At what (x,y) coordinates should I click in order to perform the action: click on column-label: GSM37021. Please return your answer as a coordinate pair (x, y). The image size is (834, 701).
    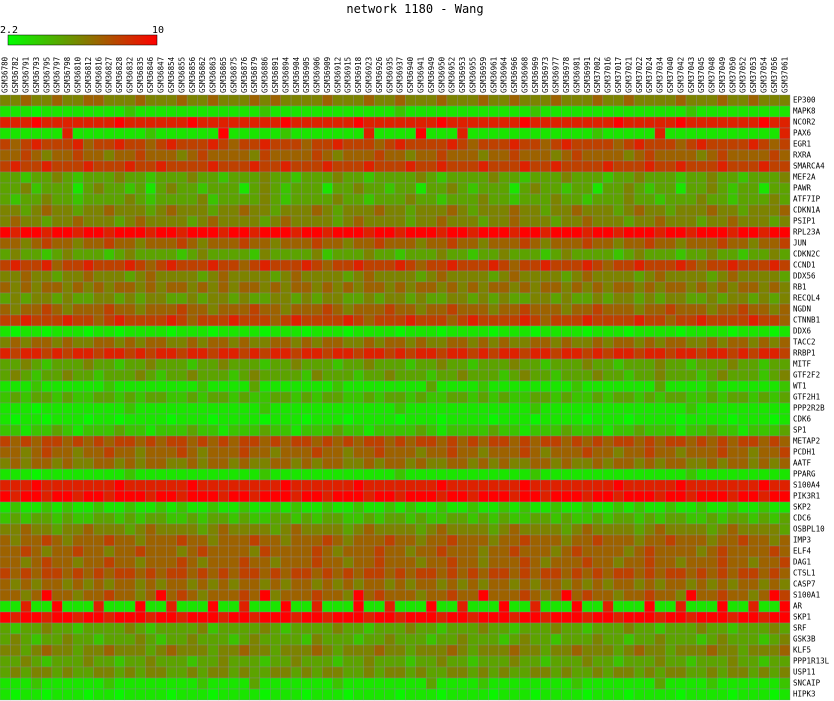
    Looking at the image, I should click on (628, 75).